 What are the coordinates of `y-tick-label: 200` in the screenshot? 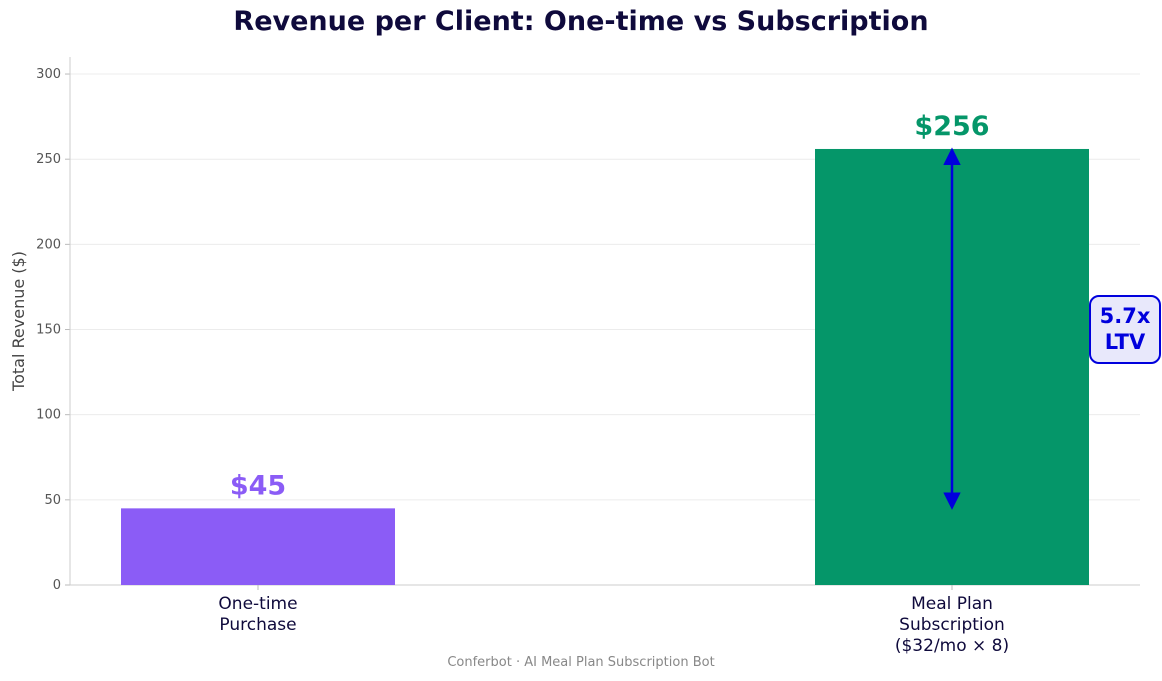 It's located at (48, 244).